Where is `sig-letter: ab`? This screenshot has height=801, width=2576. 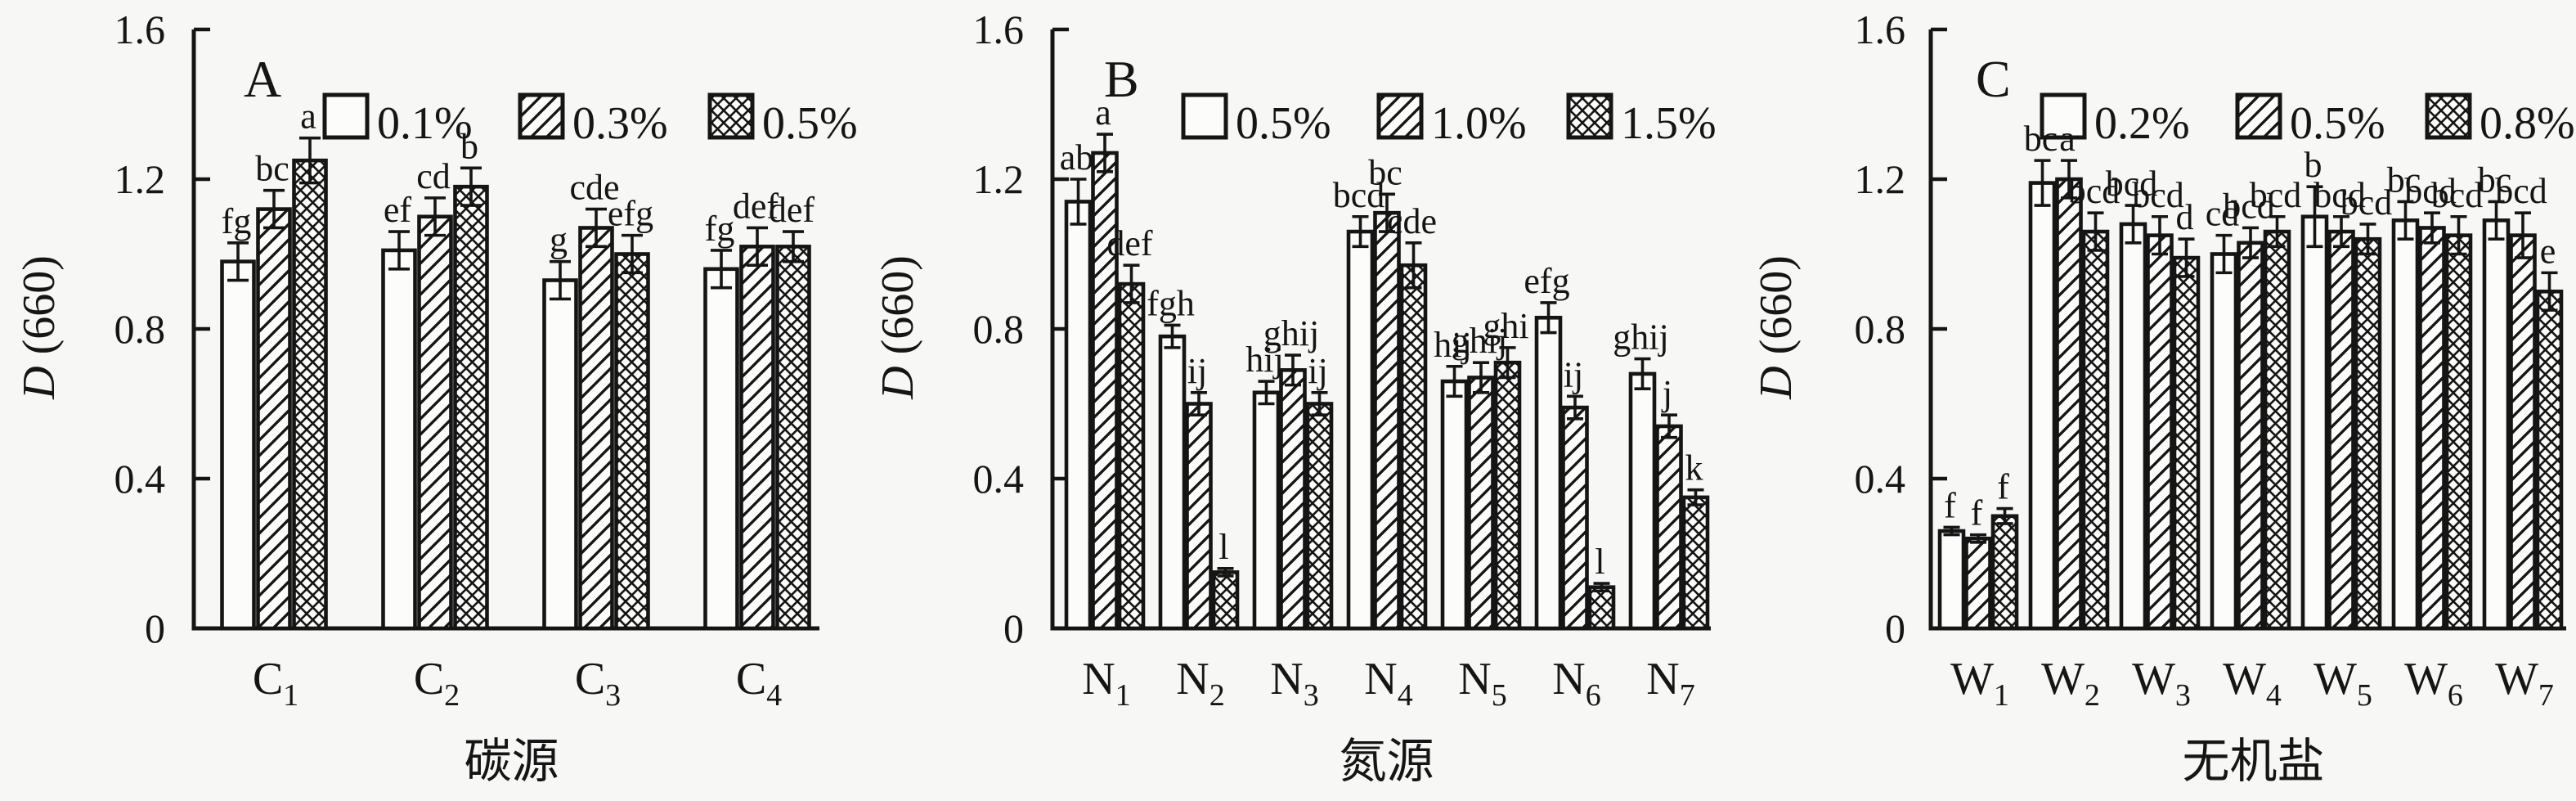 sig-letter: ab is located at coordinates (1077, 158).